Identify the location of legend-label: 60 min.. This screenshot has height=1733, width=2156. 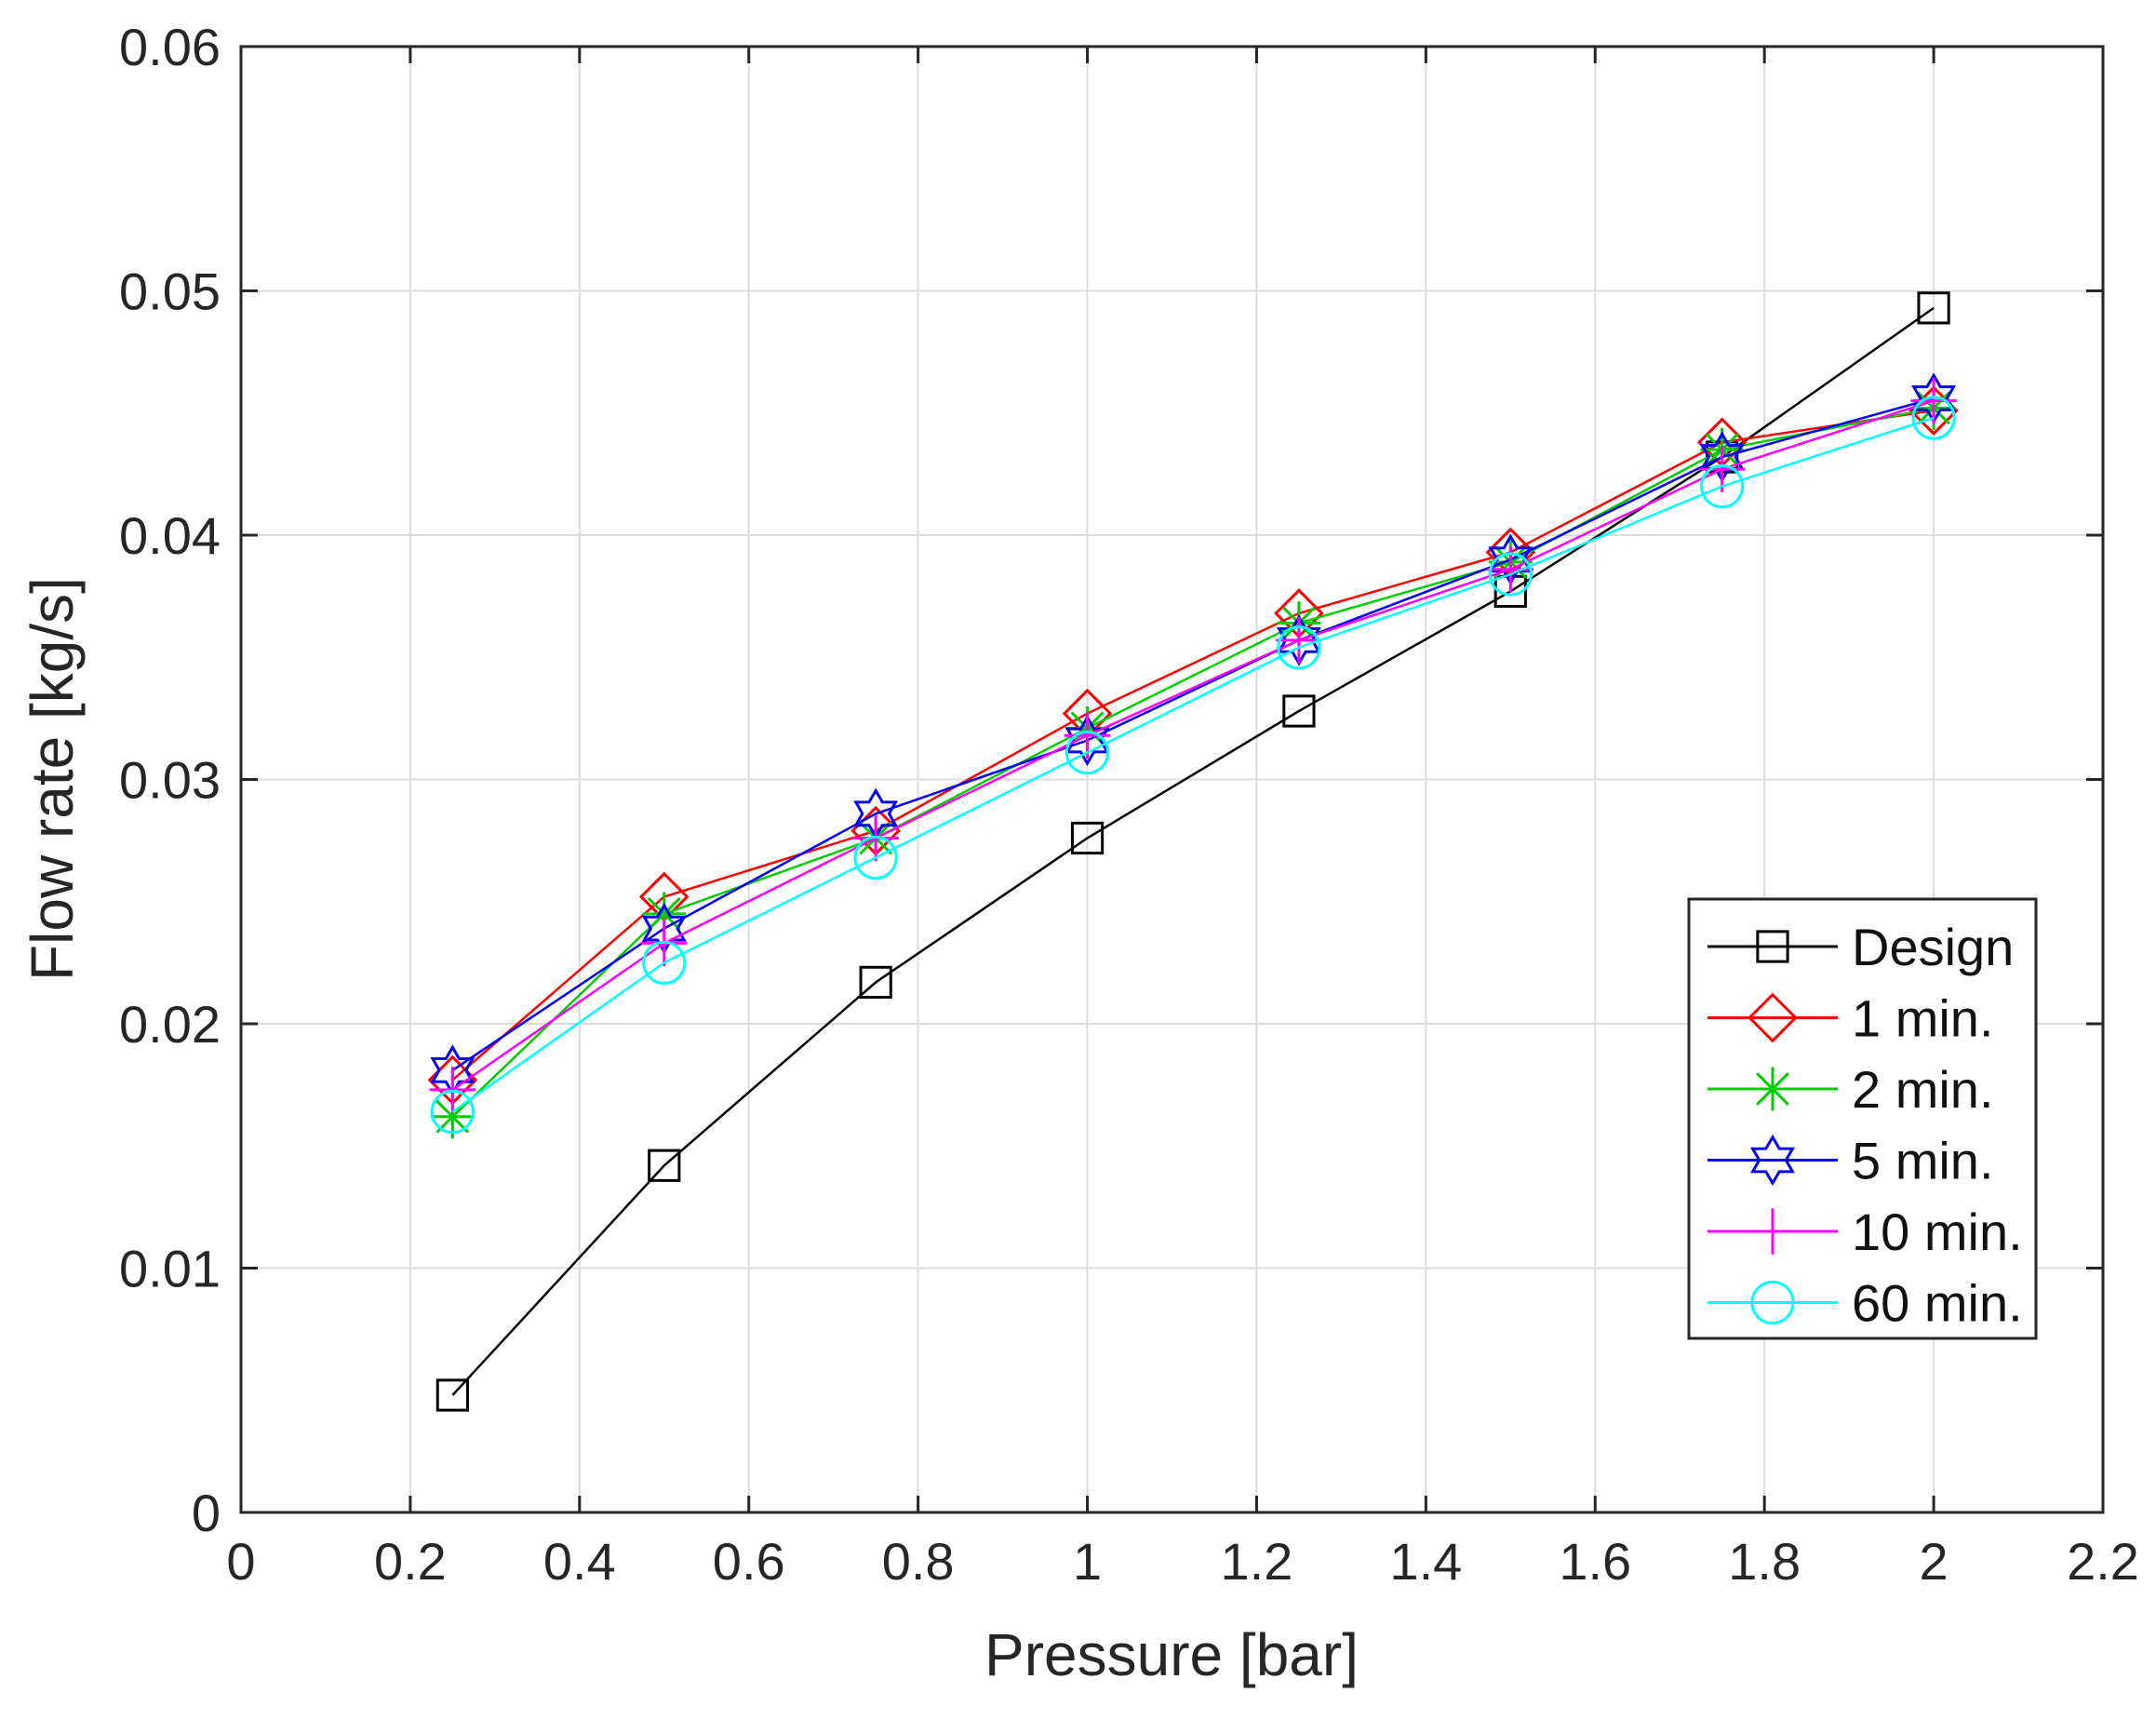
(1938, 1303).